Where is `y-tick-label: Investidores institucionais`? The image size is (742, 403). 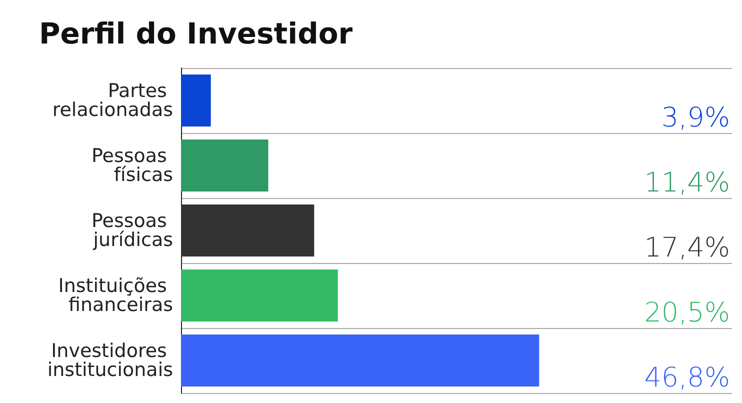
y-tick-label: Investidores institucionais is located at coordinates (110, 360).